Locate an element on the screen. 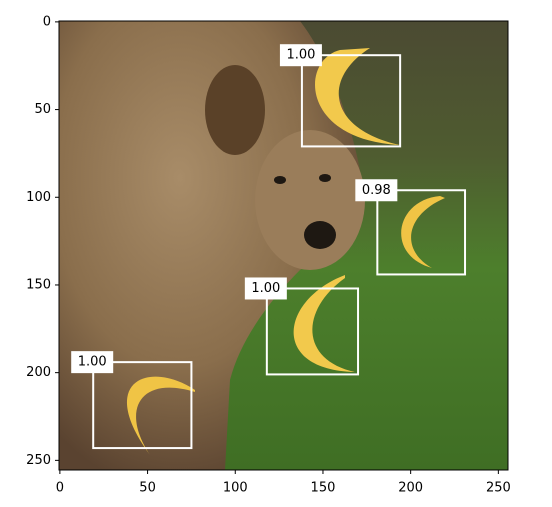  y-tick-label: 150 is located at coordinates (38, 284).